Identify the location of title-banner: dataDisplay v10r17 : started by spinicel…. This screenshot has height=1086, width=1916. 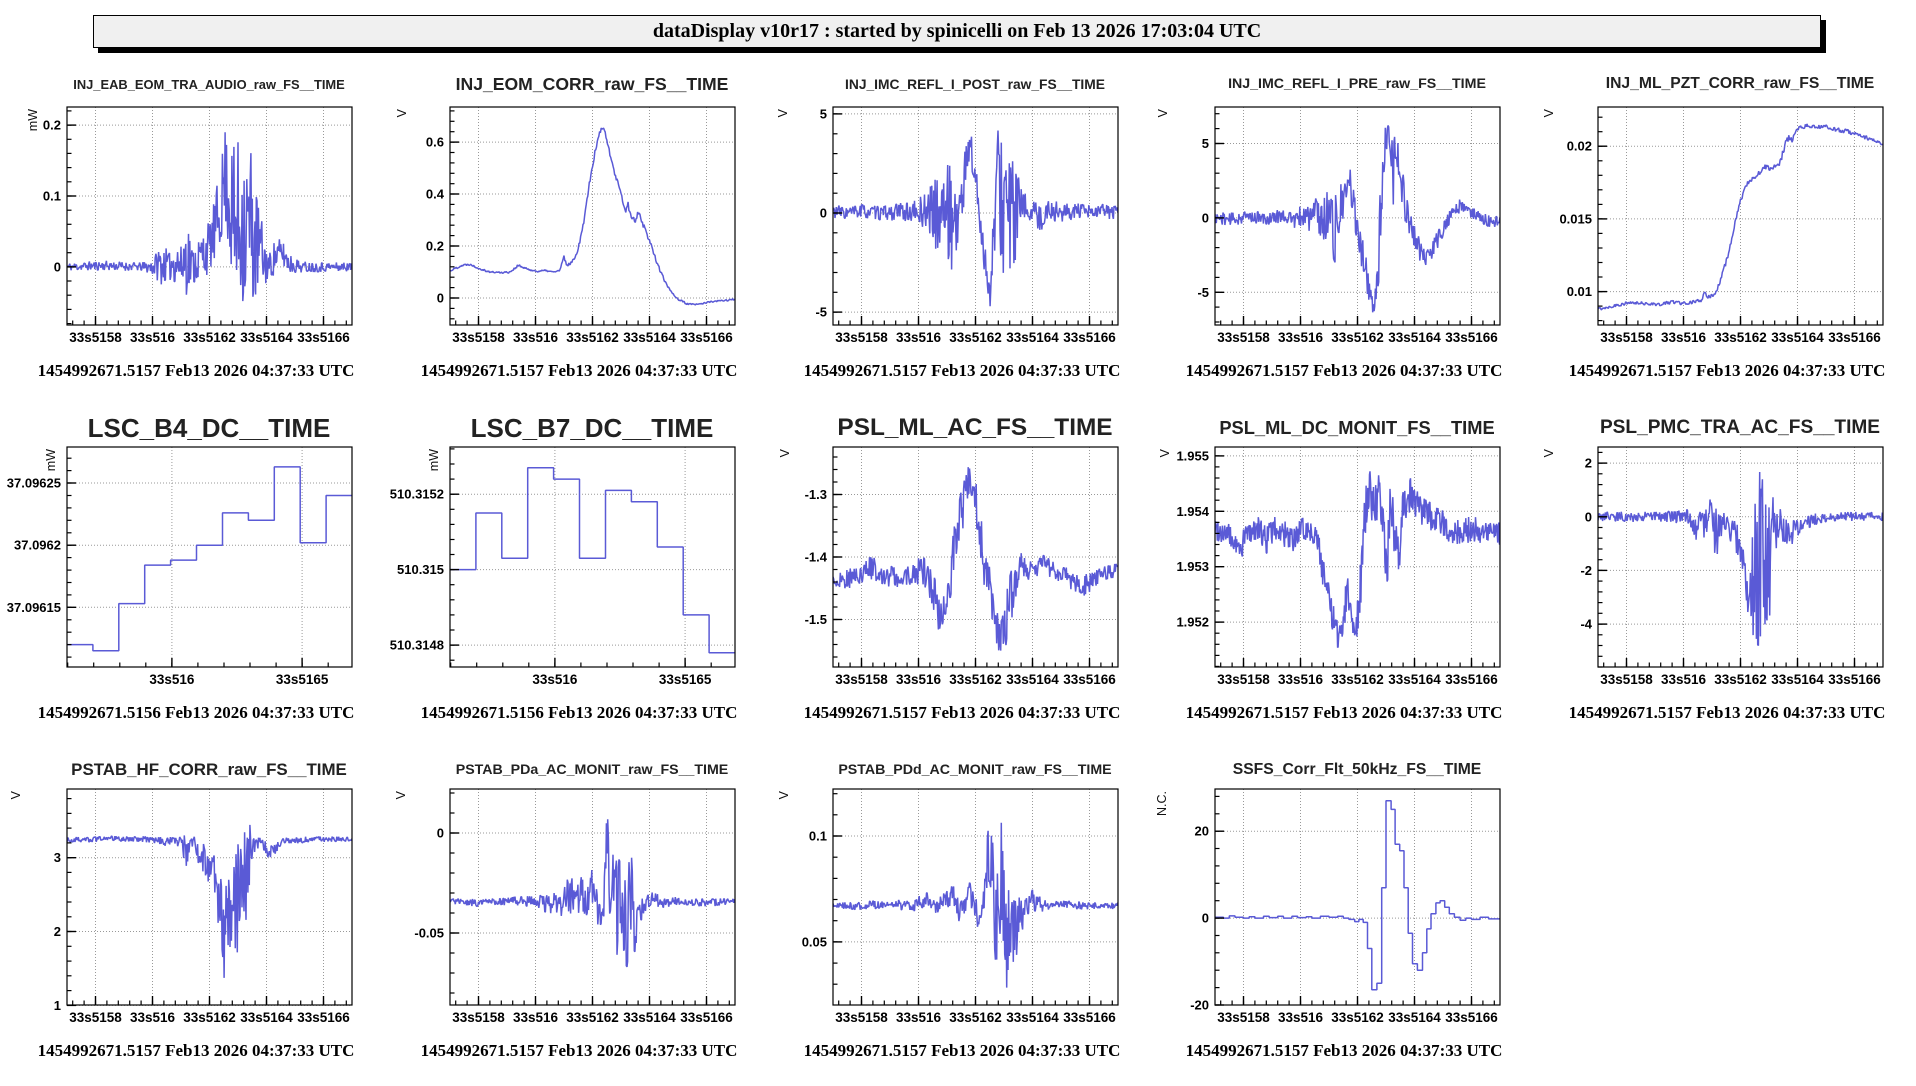
(957, 31).